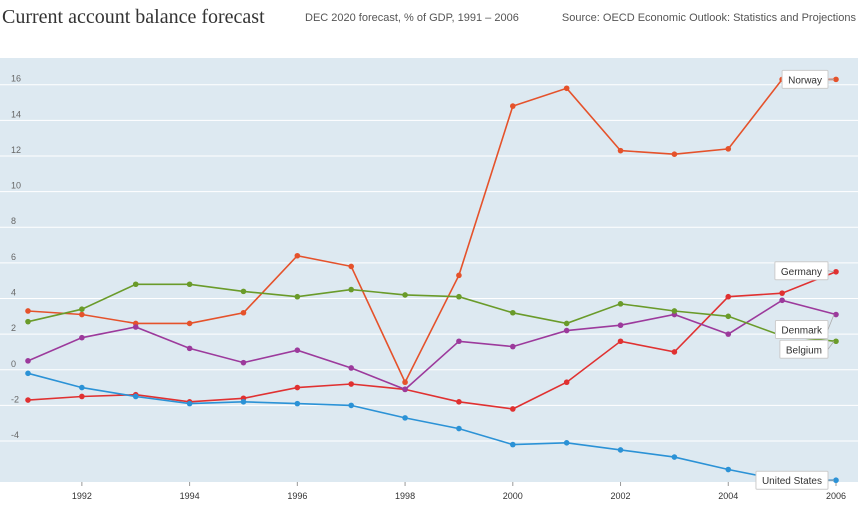 The width and height of the screenshot is (858, 507). What do you see at coordinates (804, 350) in the screenshot?
I see `series-label-text: Belgium` at bounding box center [804, 350].